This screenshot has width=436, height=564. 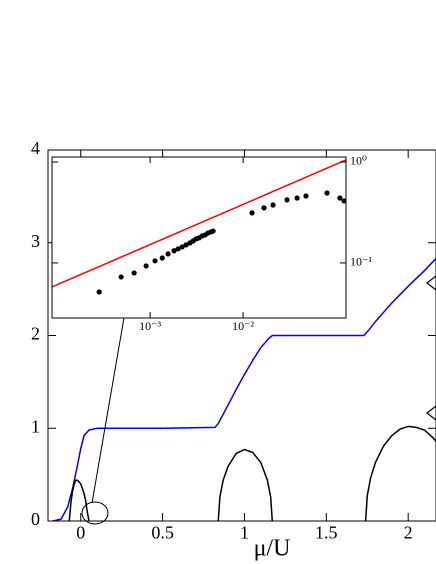 What do you see at coordinates (108, 407) in the screenshot?
I see `arrow-line` at bounding box center [108, 407].